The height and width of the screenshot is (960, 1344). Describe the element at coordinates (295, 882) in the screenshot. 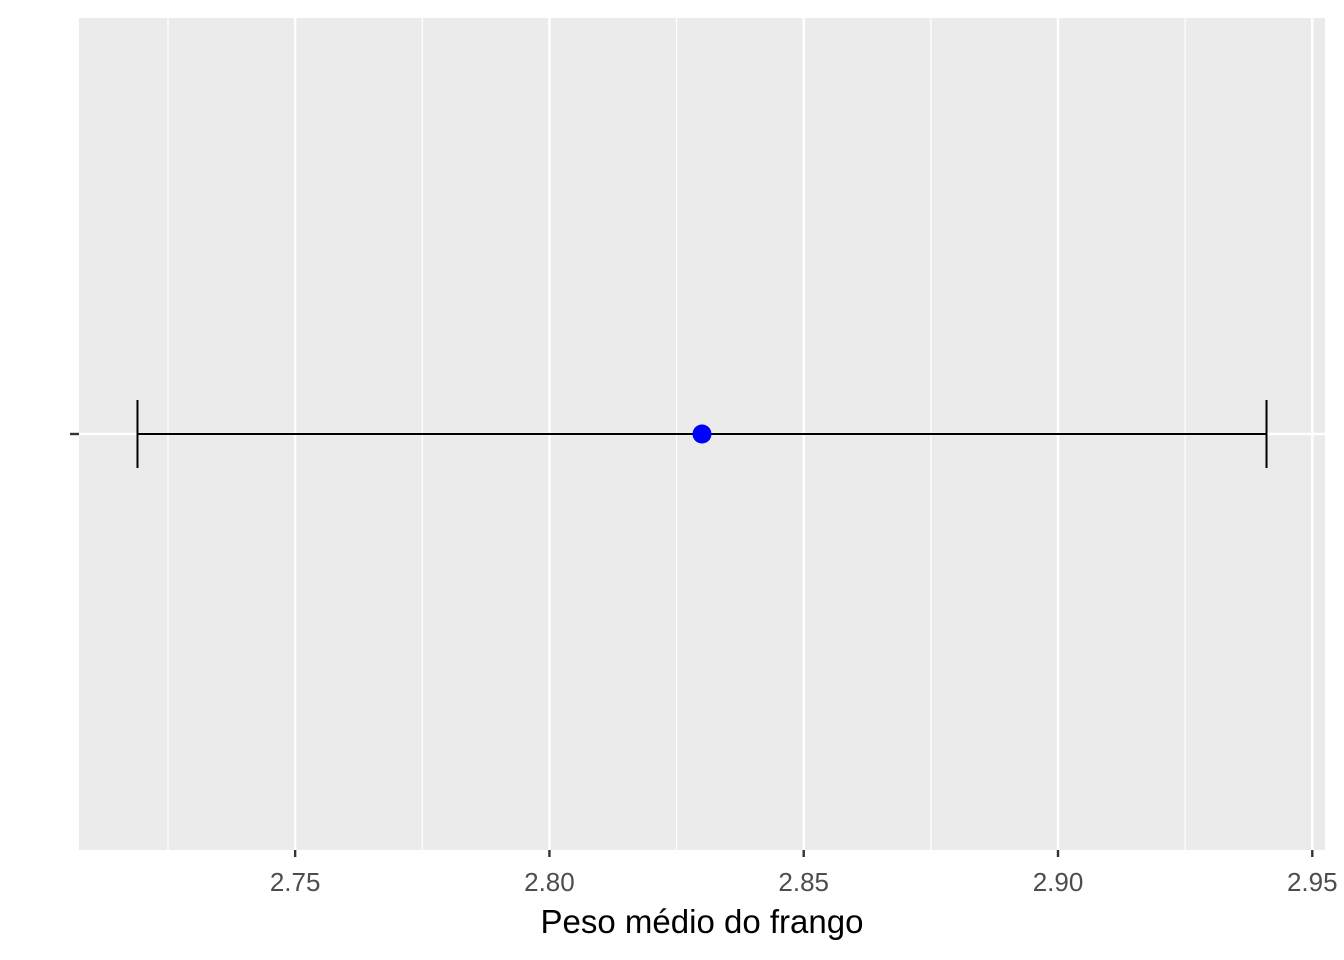

I see `x-tick-label: 2.75` at that location.